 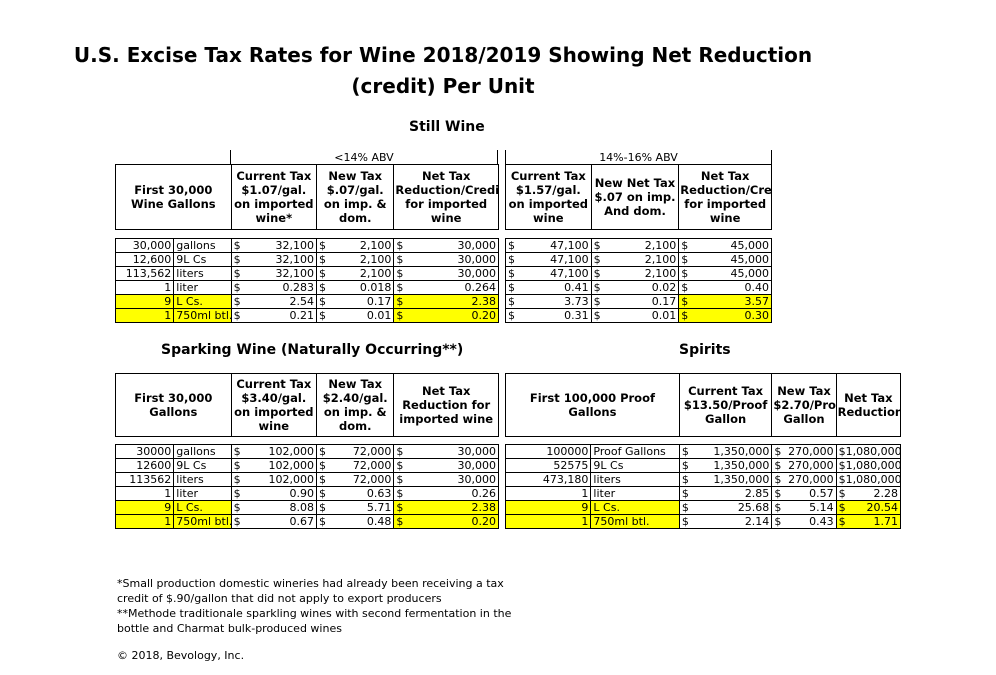 What do you see at coordinates (274, 273) in the screenshot?
I see `value-cell: $32,100` at bounding box center [274, 273].